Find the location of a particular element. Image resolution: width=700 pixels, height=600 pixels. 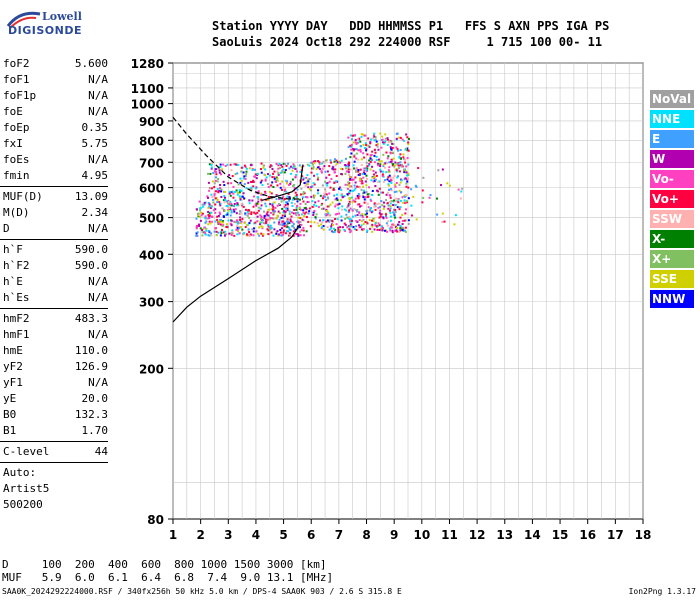

y-tick-label: 300 is located at coordinates (151, 303).